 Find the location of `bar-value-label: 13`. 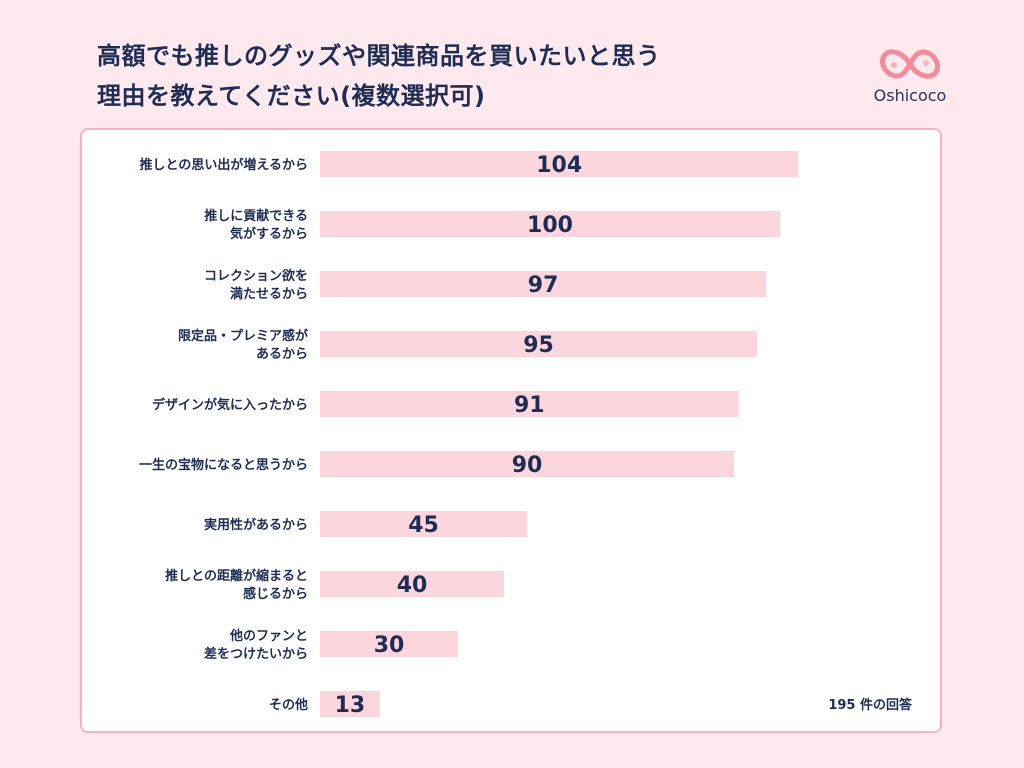

bar-value-label: 13 is located at coordinates (350, 705).